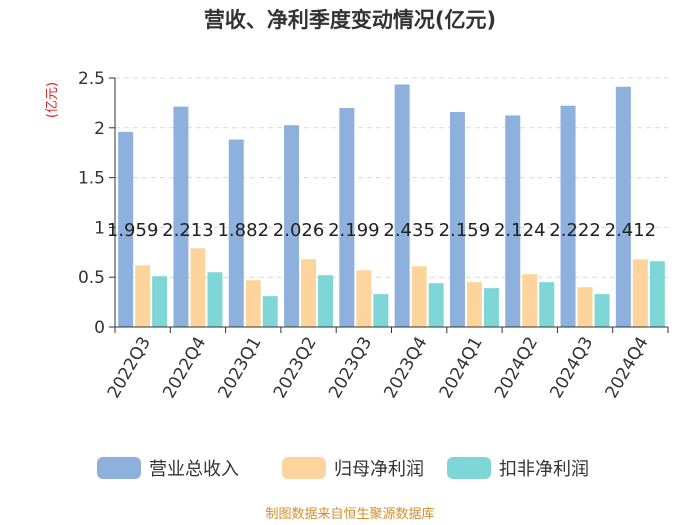 Image resolution: width=700 pixels, height=525 pixels. I want to click on x-tick-label: 2023Q3, so click(350, 368).